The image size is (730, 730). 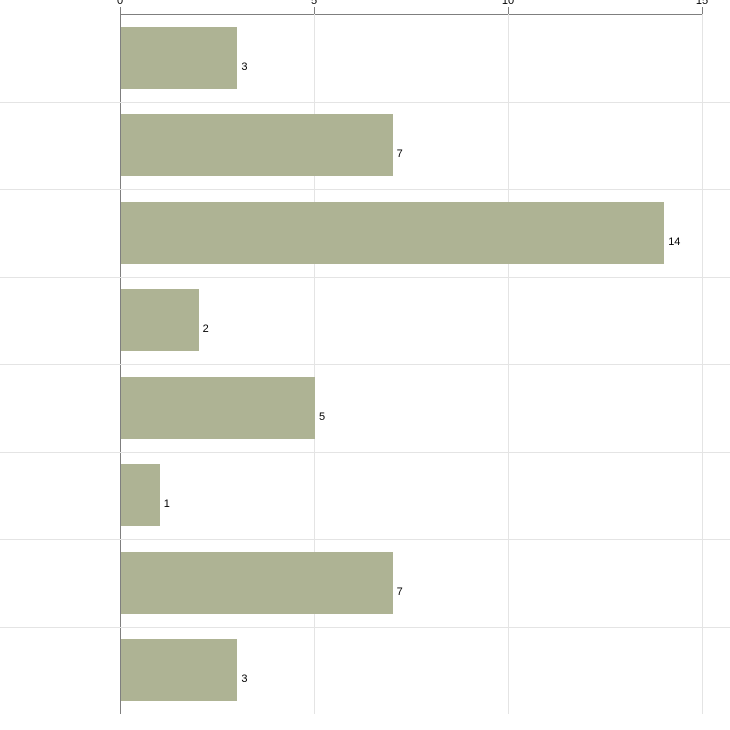 I want to click on x-tick-label: 5, so click(x=314, y=3).